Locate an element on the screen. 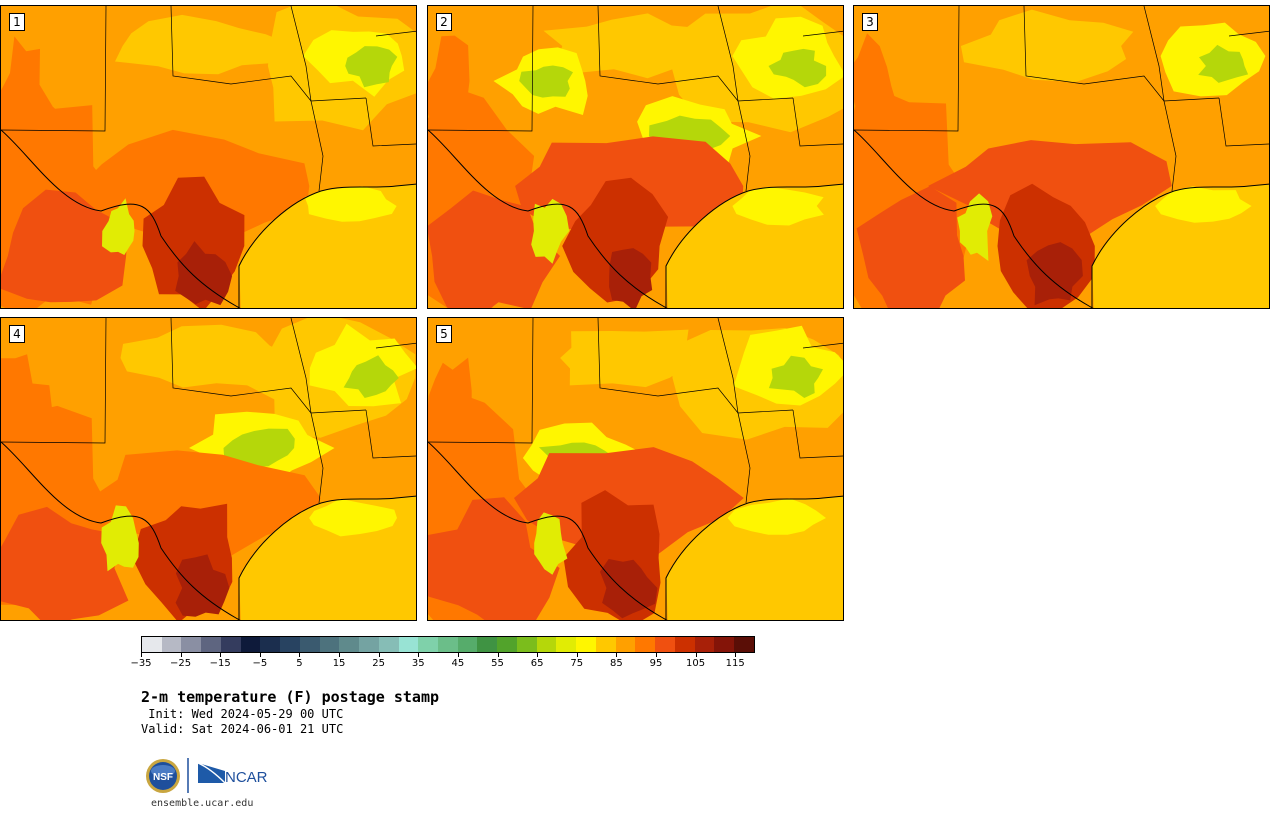  ensemble-member-panel-3: 3 is located at coordinates (1061, 157).